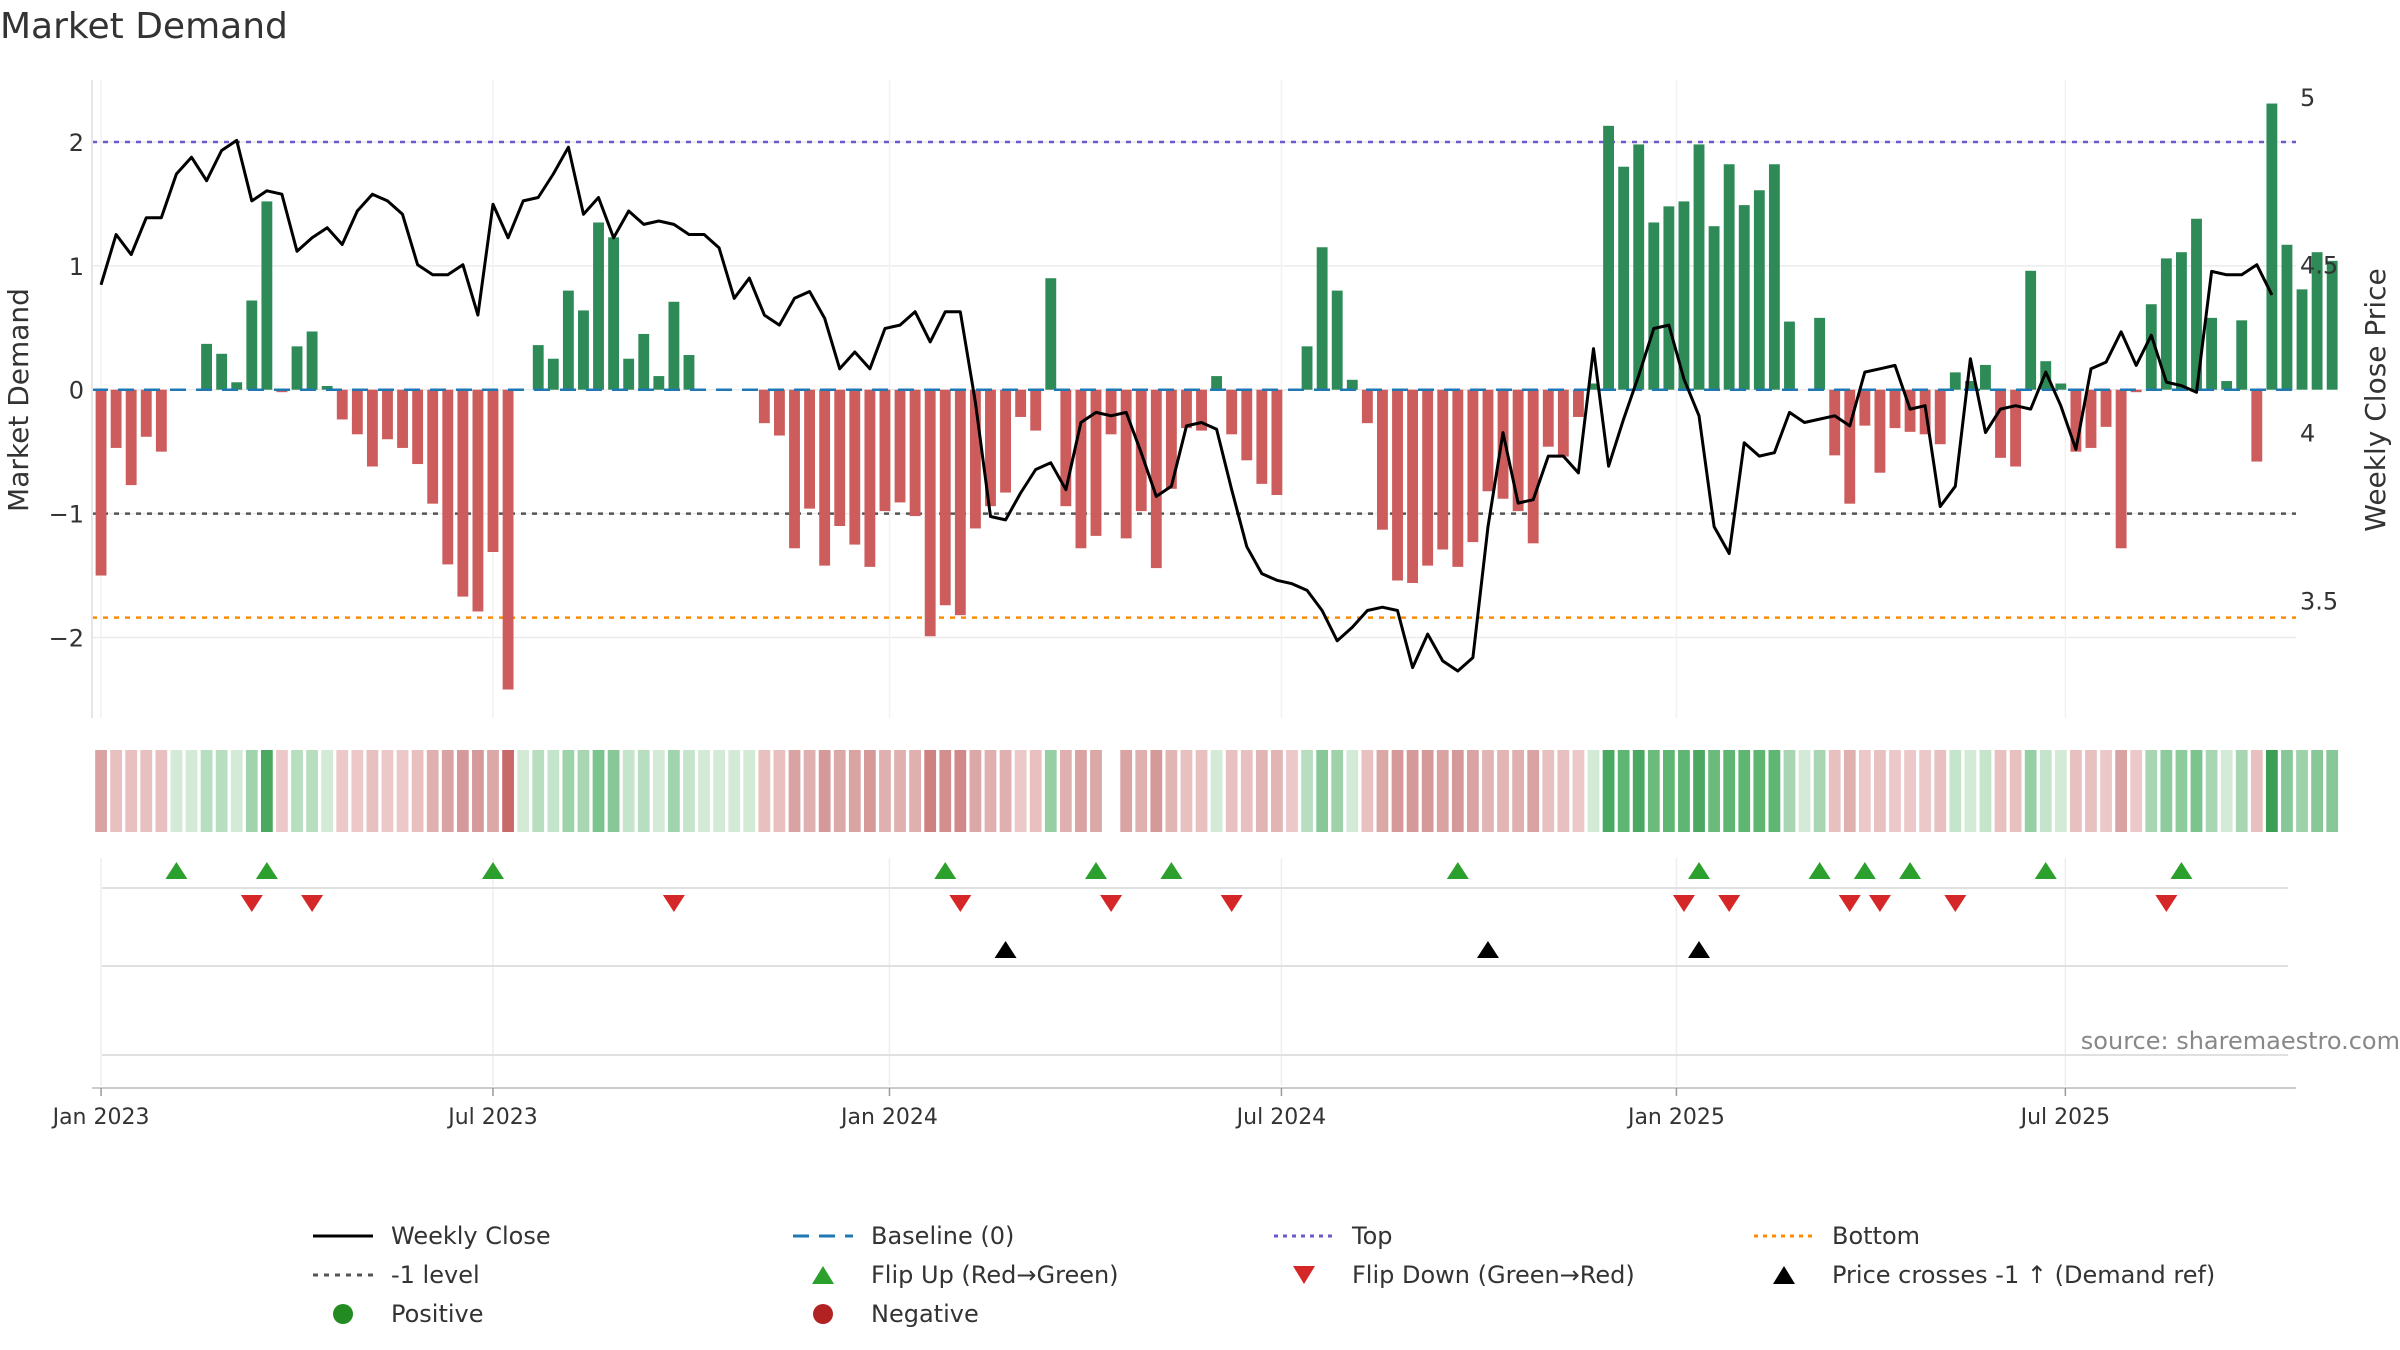  I want to click on x-tick-label: Jul 2024, so click(1281, 1117).